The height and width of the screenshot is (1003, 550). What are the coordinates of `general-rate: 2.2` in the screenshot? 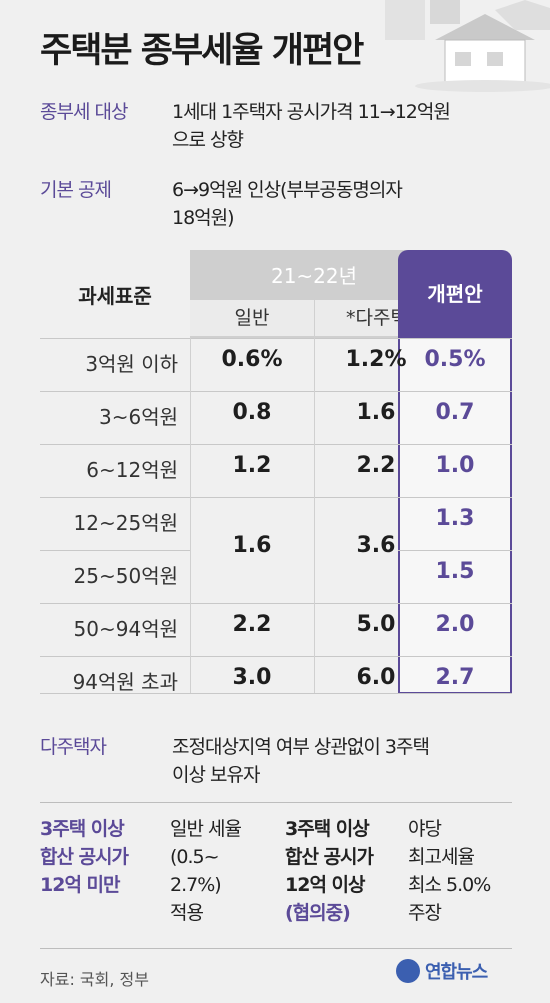 It's located at (252, 624).